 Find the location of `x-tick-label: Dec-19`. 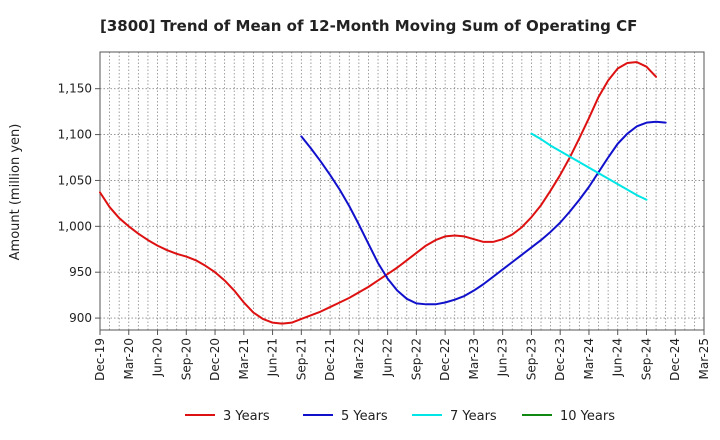

x-tick-label: Dec-19 is located at coordinates (100, 359).